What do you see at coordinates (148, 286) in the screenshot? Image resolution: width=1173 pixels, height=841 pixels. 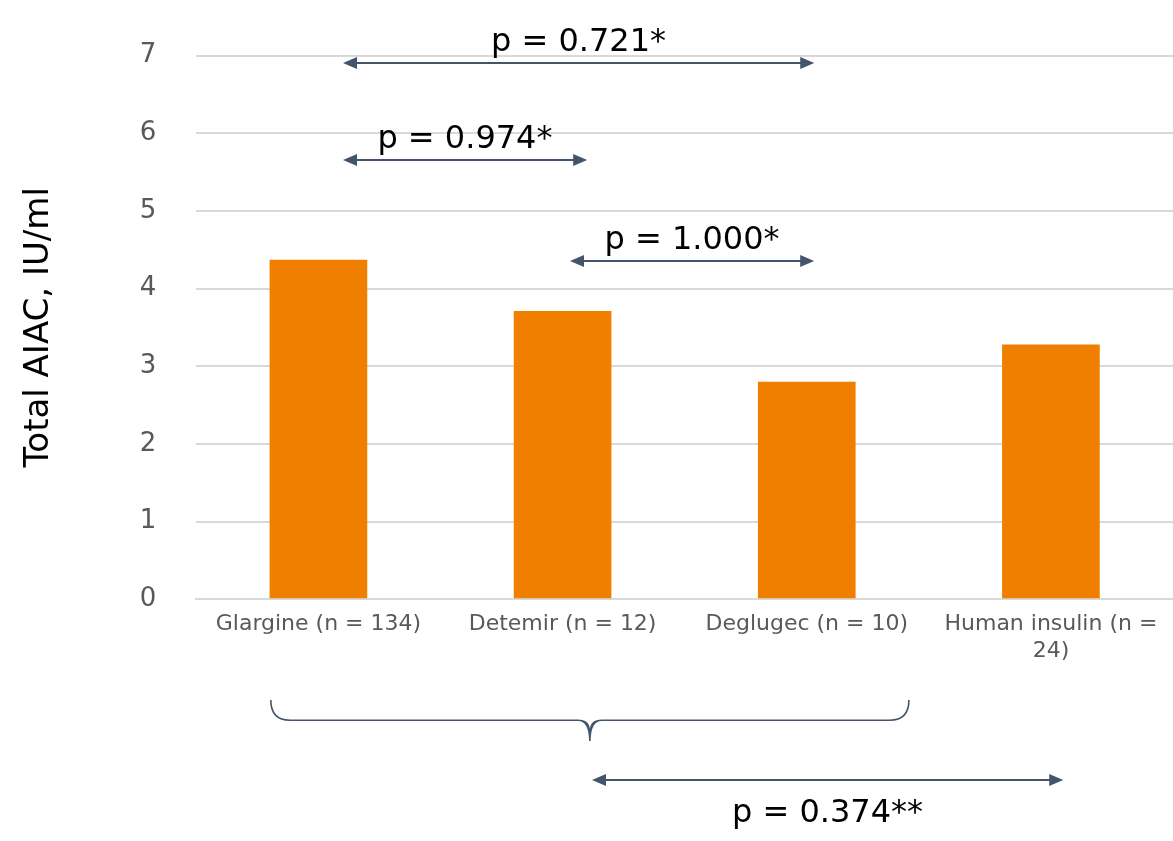 I see `y-tick-label: 4` at bounding box center [148, 286].